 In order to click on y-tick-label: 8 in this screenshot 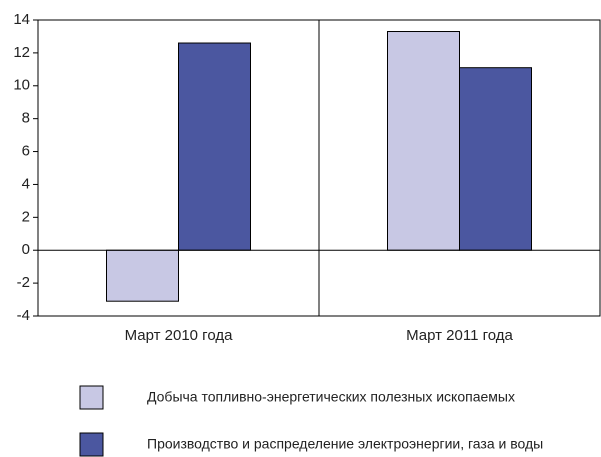, I will do `click(26, 118)`.